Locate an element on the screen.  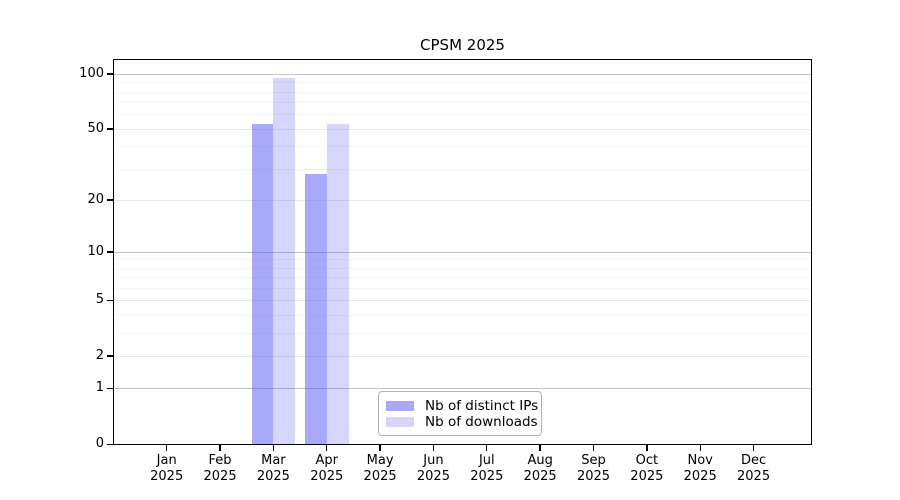
legend: Nb of distinct IPs Nb of downloads is located at coordinates (460, 413).